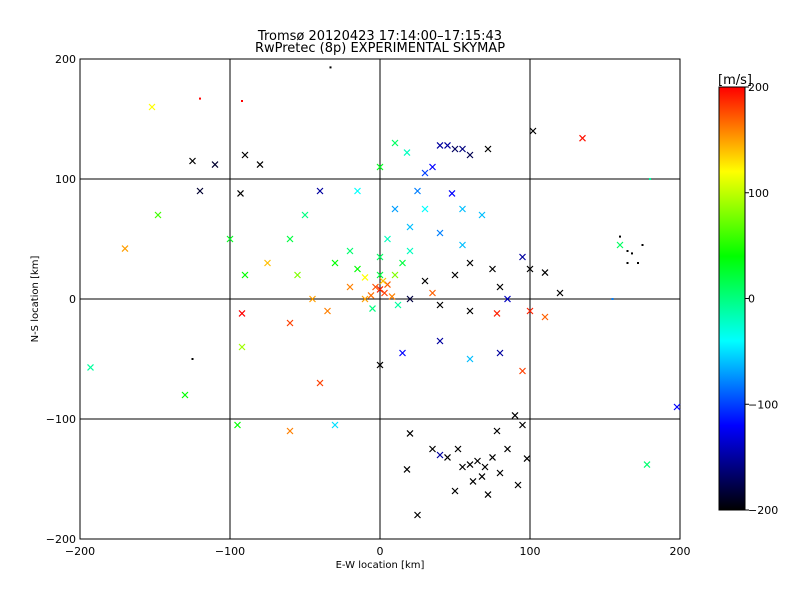 This screenshot has width=800, height=600. Describe the element at coordinates (761, 299) in the screenshot. I see `colorbar-ticks: 200 100 0 −100 −200` at that location.